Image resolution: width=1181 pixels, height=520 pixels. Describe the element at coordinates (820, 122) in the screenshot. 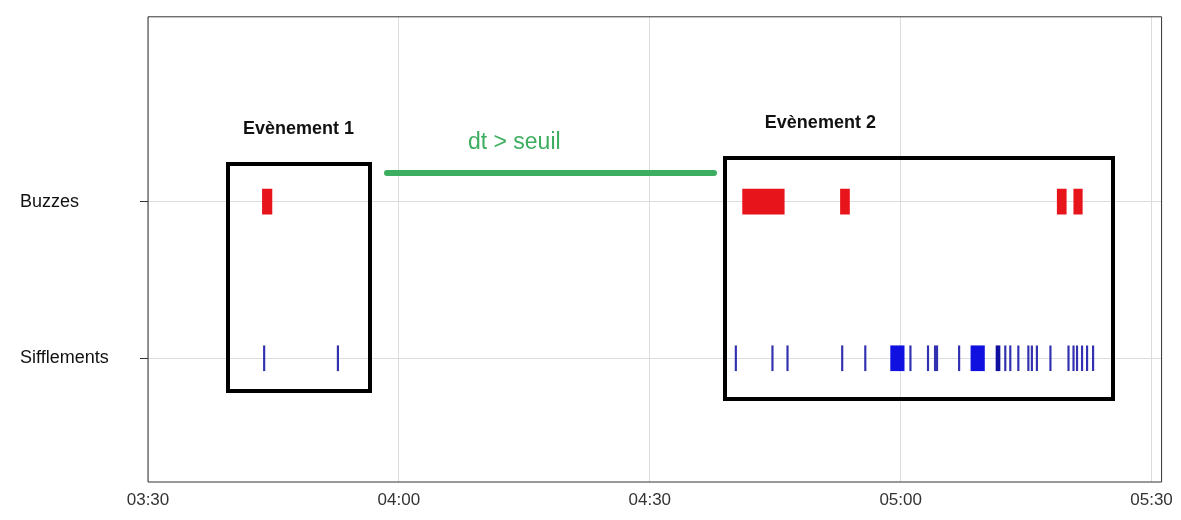

I see `annotation: Evènement 2` at that location.